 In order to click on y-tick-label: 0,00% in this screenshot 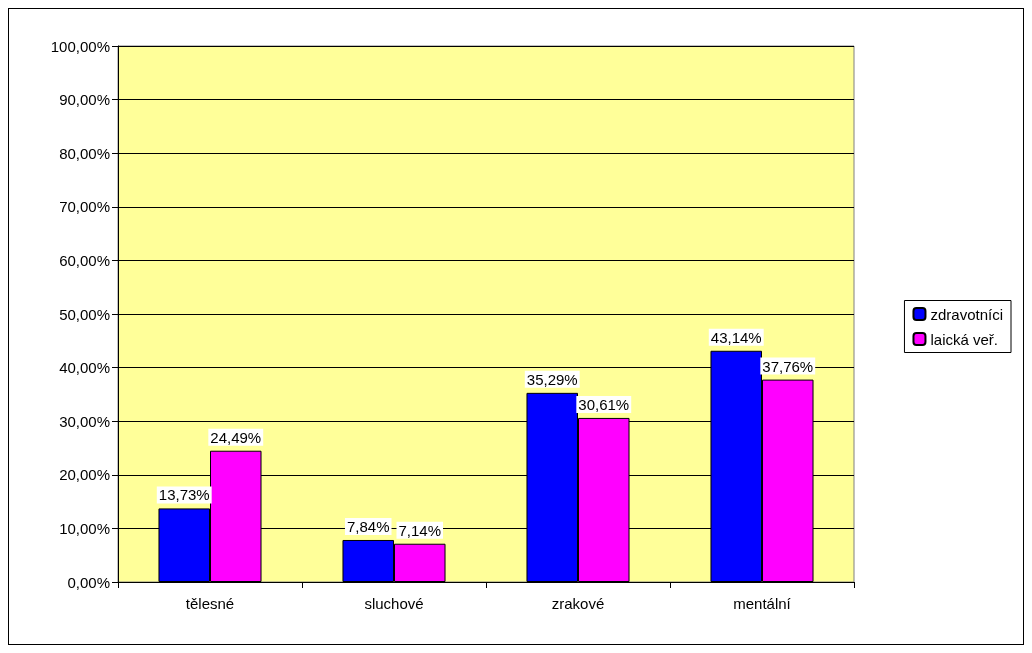, I will do `click(88, 582)`.